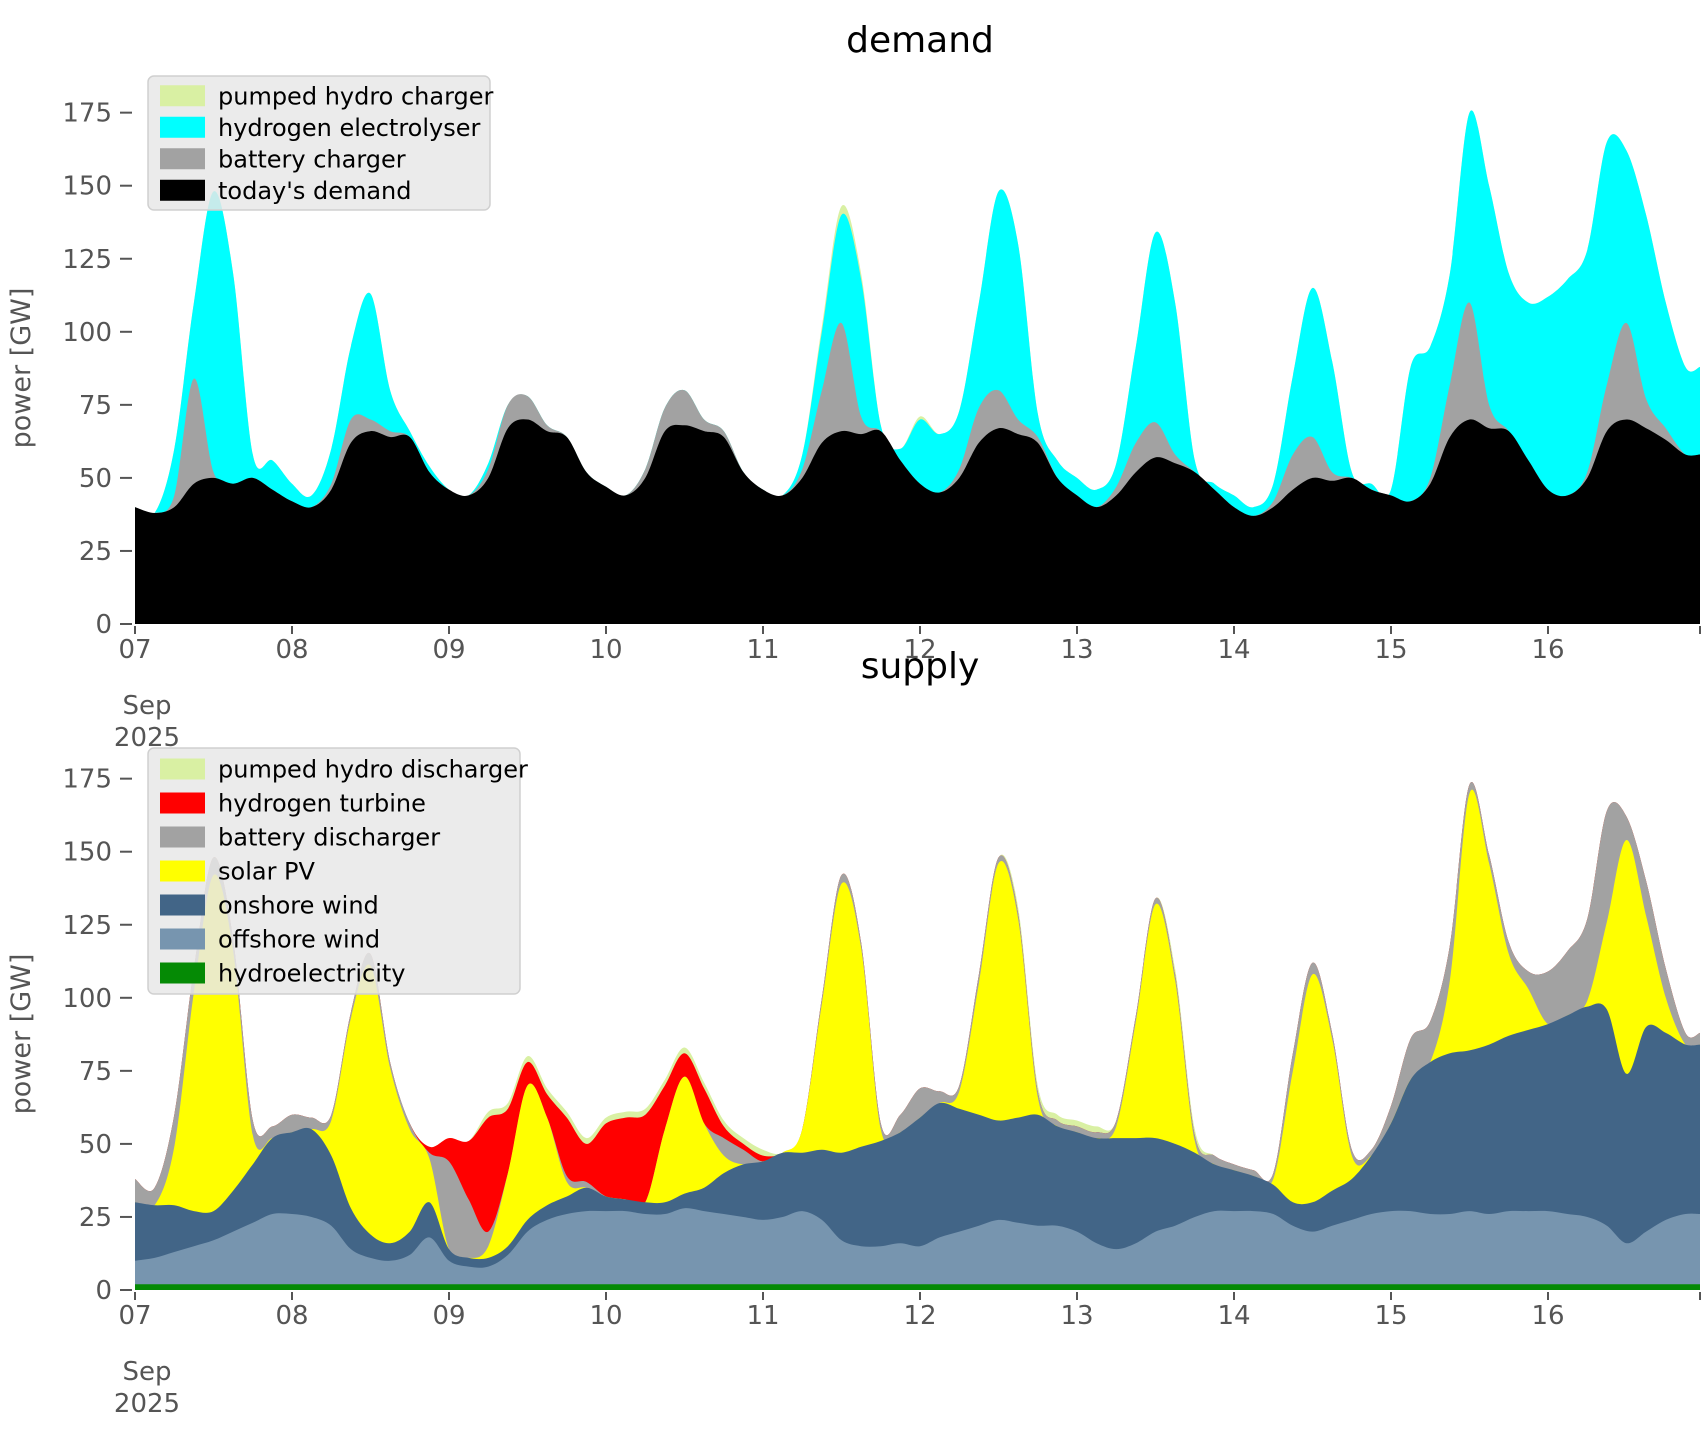 This screenshot has height=1431, width=1706. What do you see at coordinates (147, 1404) in the screenshot?
I see `supply-xaxis-year-label: 2025` at bounding box center [147, 1404].